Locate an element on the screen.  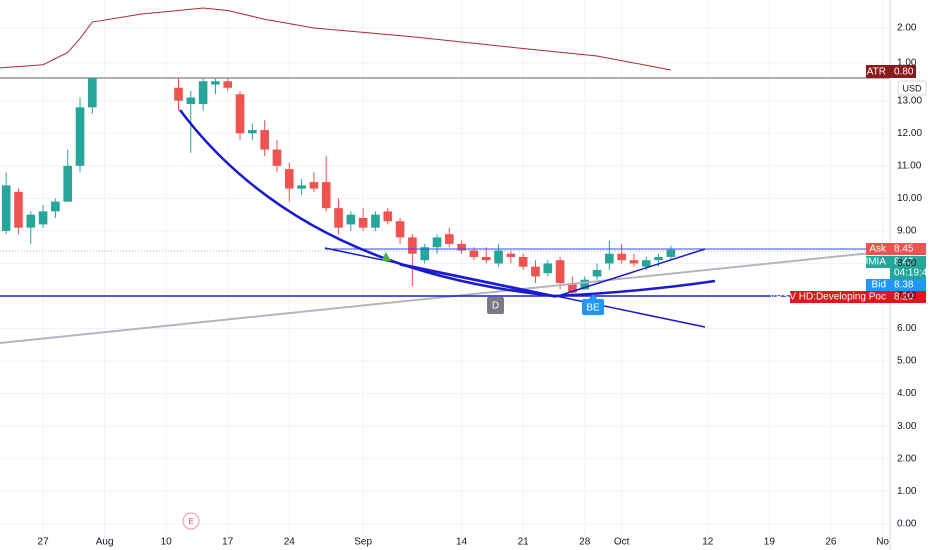
x-tick-label: 26 is located at coordinates (831, 542).